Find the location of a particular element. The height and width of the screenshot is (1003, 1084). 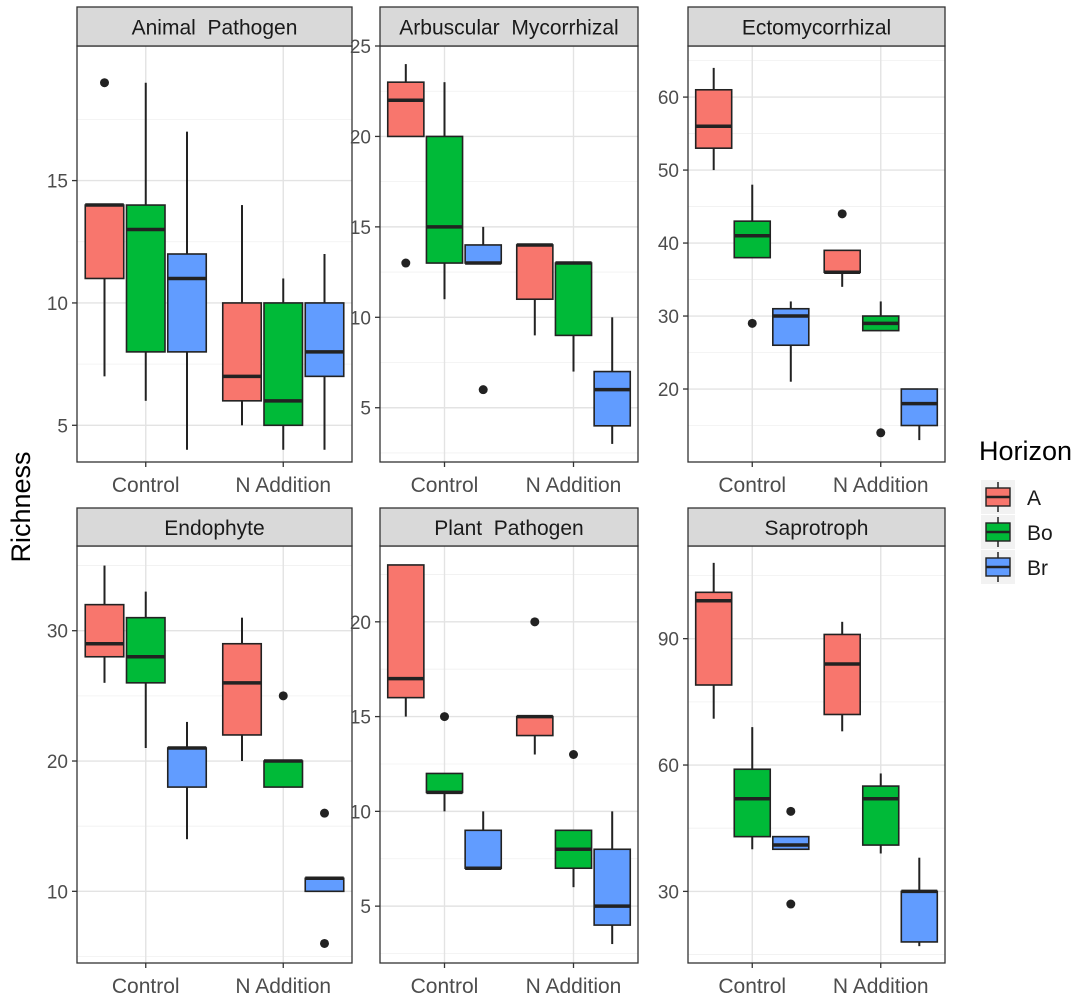

facet-title: Animal Pathogen is located at coordinates (215, 28).